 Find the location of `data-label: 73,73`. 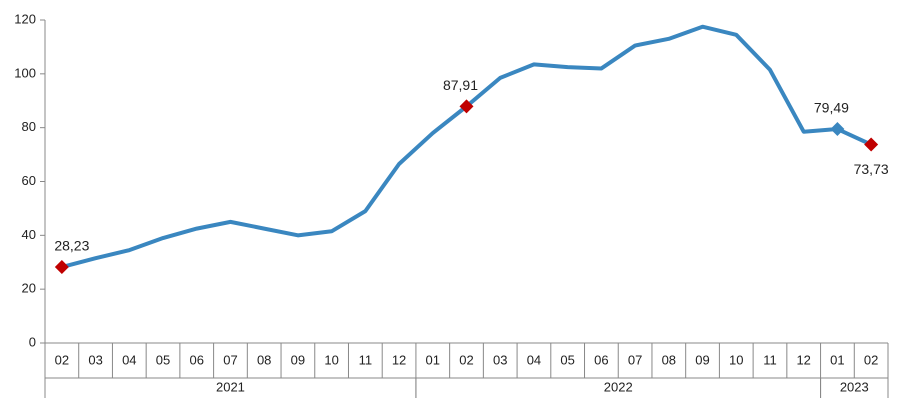

data-label: 73,73 is located at coordinates (871, 169).